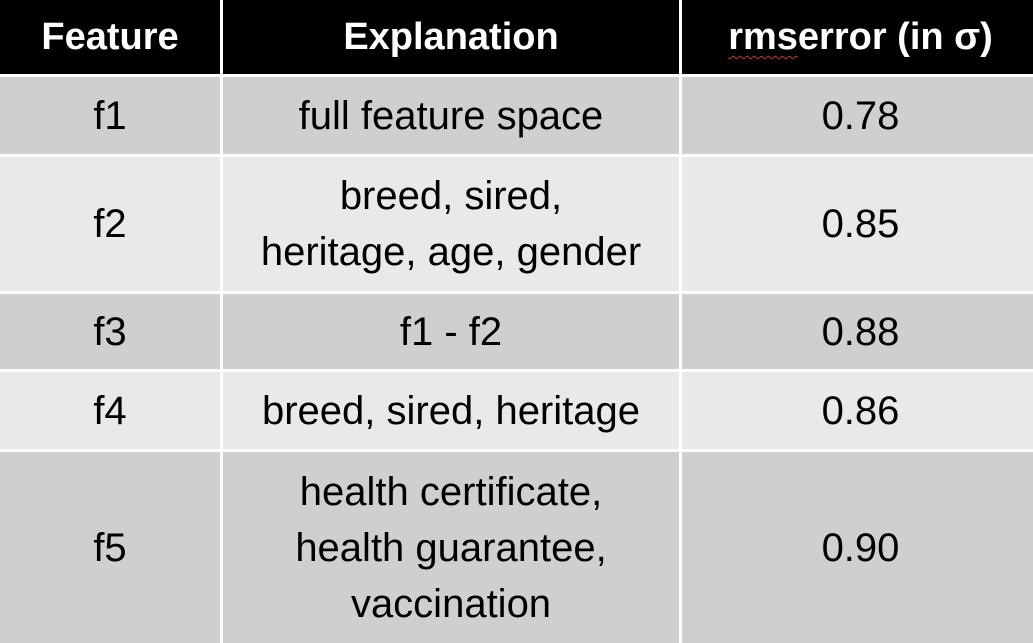 The image size is (1033, 643). I want to click on row-5-feature: f5, so click(110, 547).